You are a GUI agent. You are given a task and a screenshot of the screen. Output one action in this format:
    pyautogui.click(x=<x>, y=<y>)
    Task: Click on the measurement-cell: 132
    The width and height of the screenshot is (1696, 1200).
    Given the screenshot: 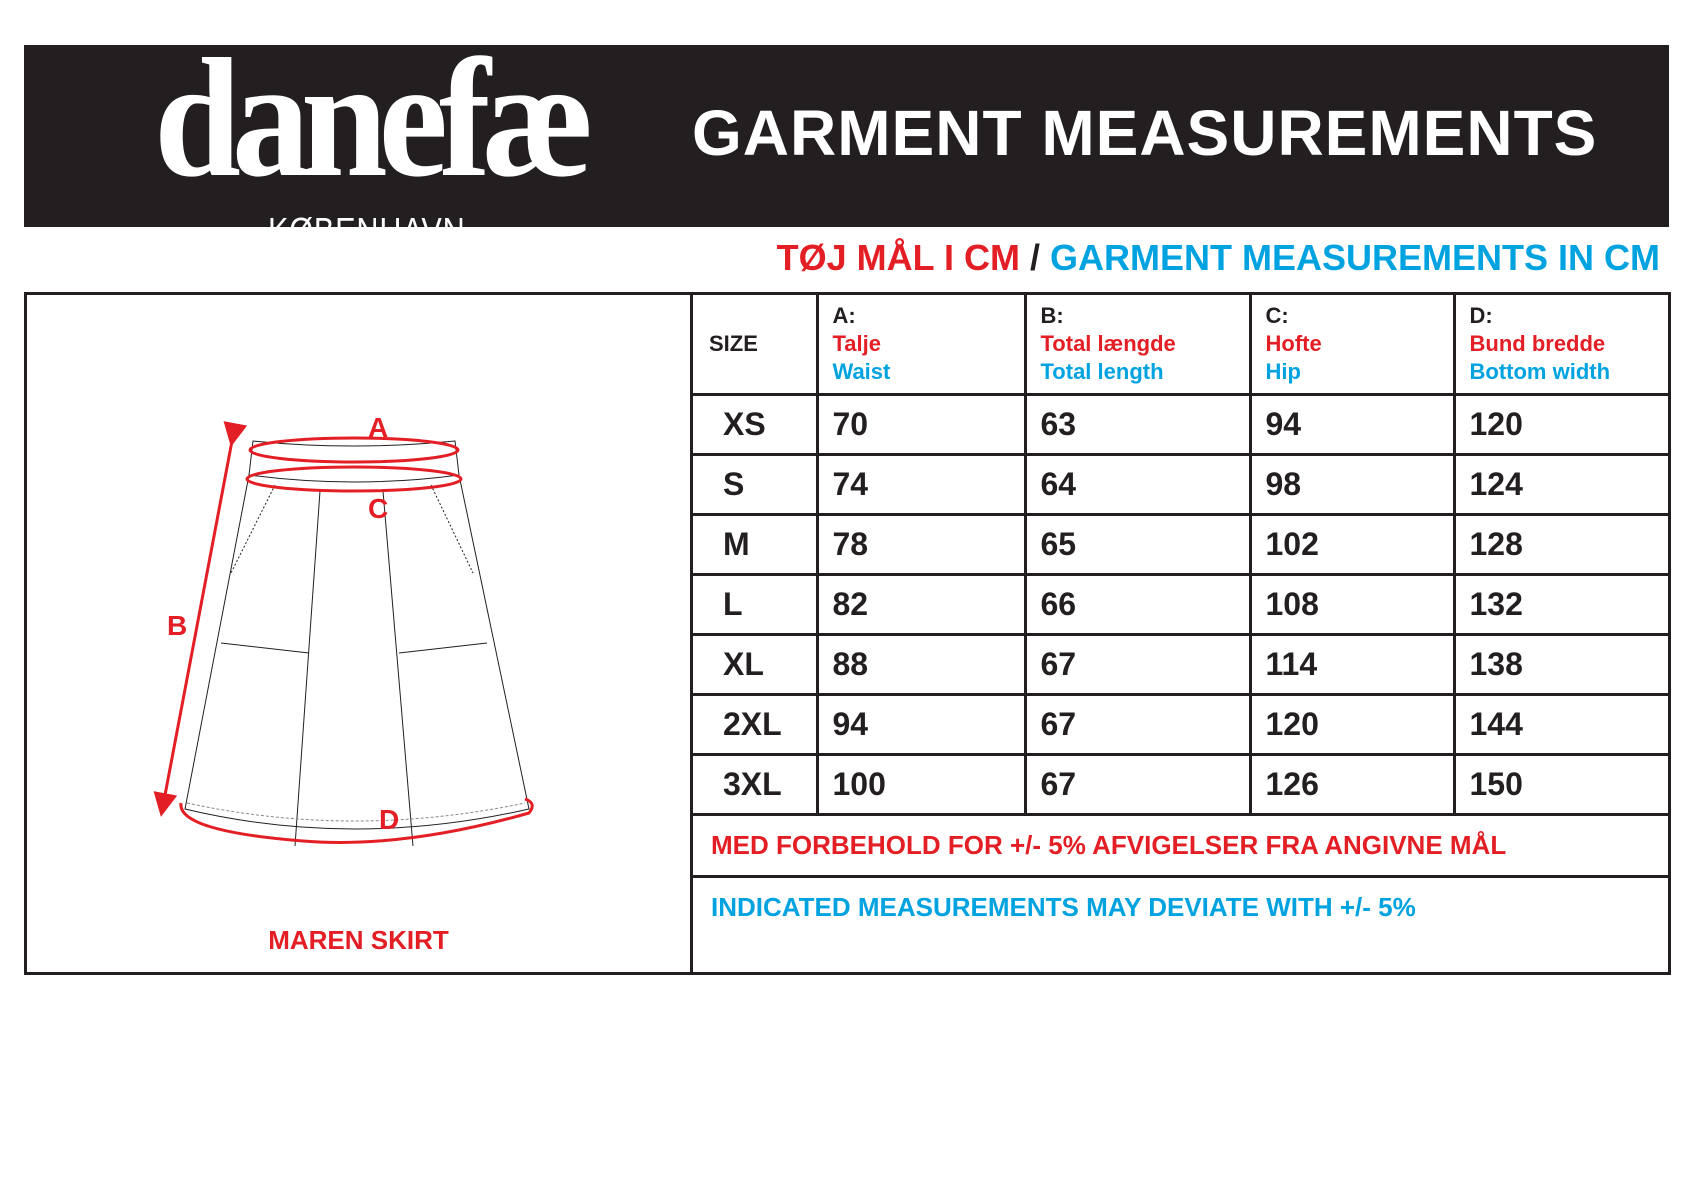 What is the action you would take?
    pyautogui.click(x=1560, y=604)
    